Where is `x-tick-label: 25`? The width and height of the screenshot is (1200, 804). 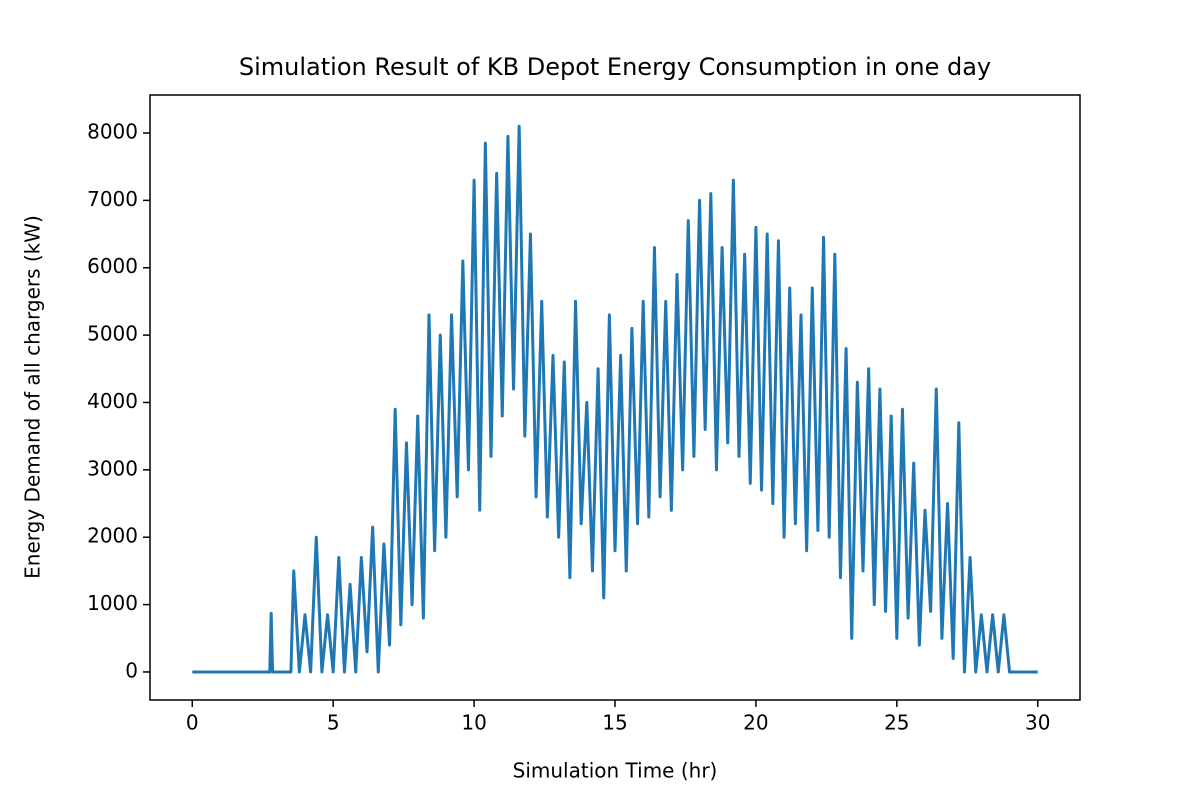 x-tick-label: 25 is located at coordinates (896, 723).